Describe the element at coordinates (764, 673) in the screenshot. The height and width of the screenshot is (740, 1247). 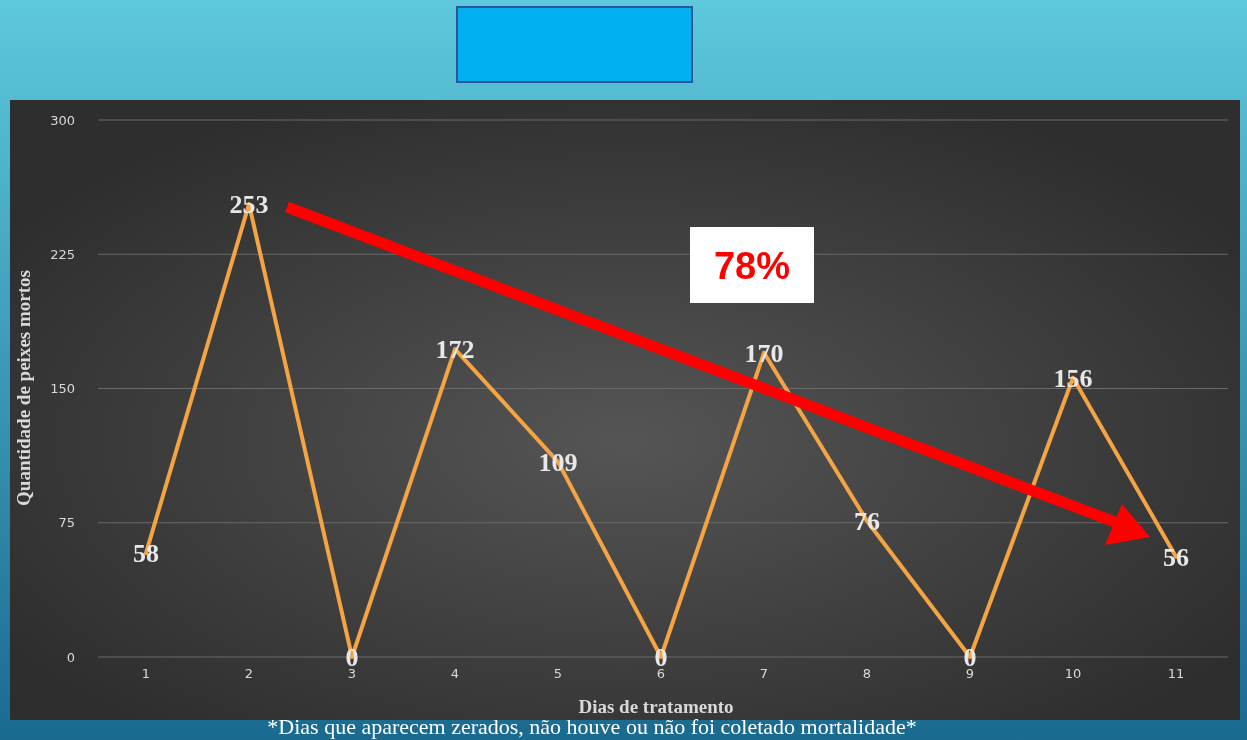
I see `x-tick-label: 7` at that location.